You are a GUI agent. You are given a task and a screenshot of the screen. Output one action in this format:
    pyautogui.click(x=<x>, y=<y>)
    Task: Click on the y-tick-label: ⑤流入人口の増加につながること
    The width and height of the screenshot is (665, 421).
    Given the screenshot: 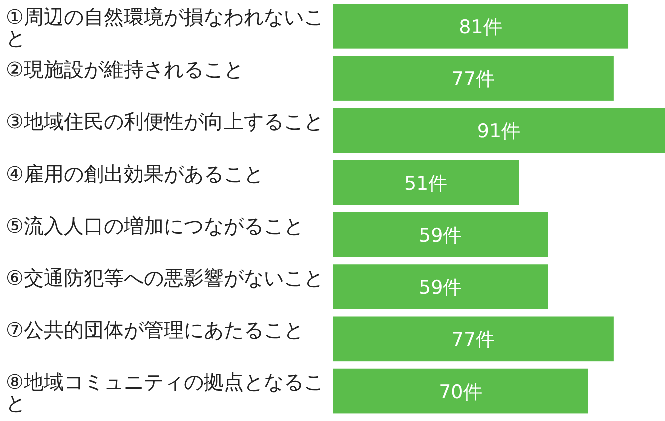 What is the action you would take?
    pyautogui.click(x=155, y=226)
    